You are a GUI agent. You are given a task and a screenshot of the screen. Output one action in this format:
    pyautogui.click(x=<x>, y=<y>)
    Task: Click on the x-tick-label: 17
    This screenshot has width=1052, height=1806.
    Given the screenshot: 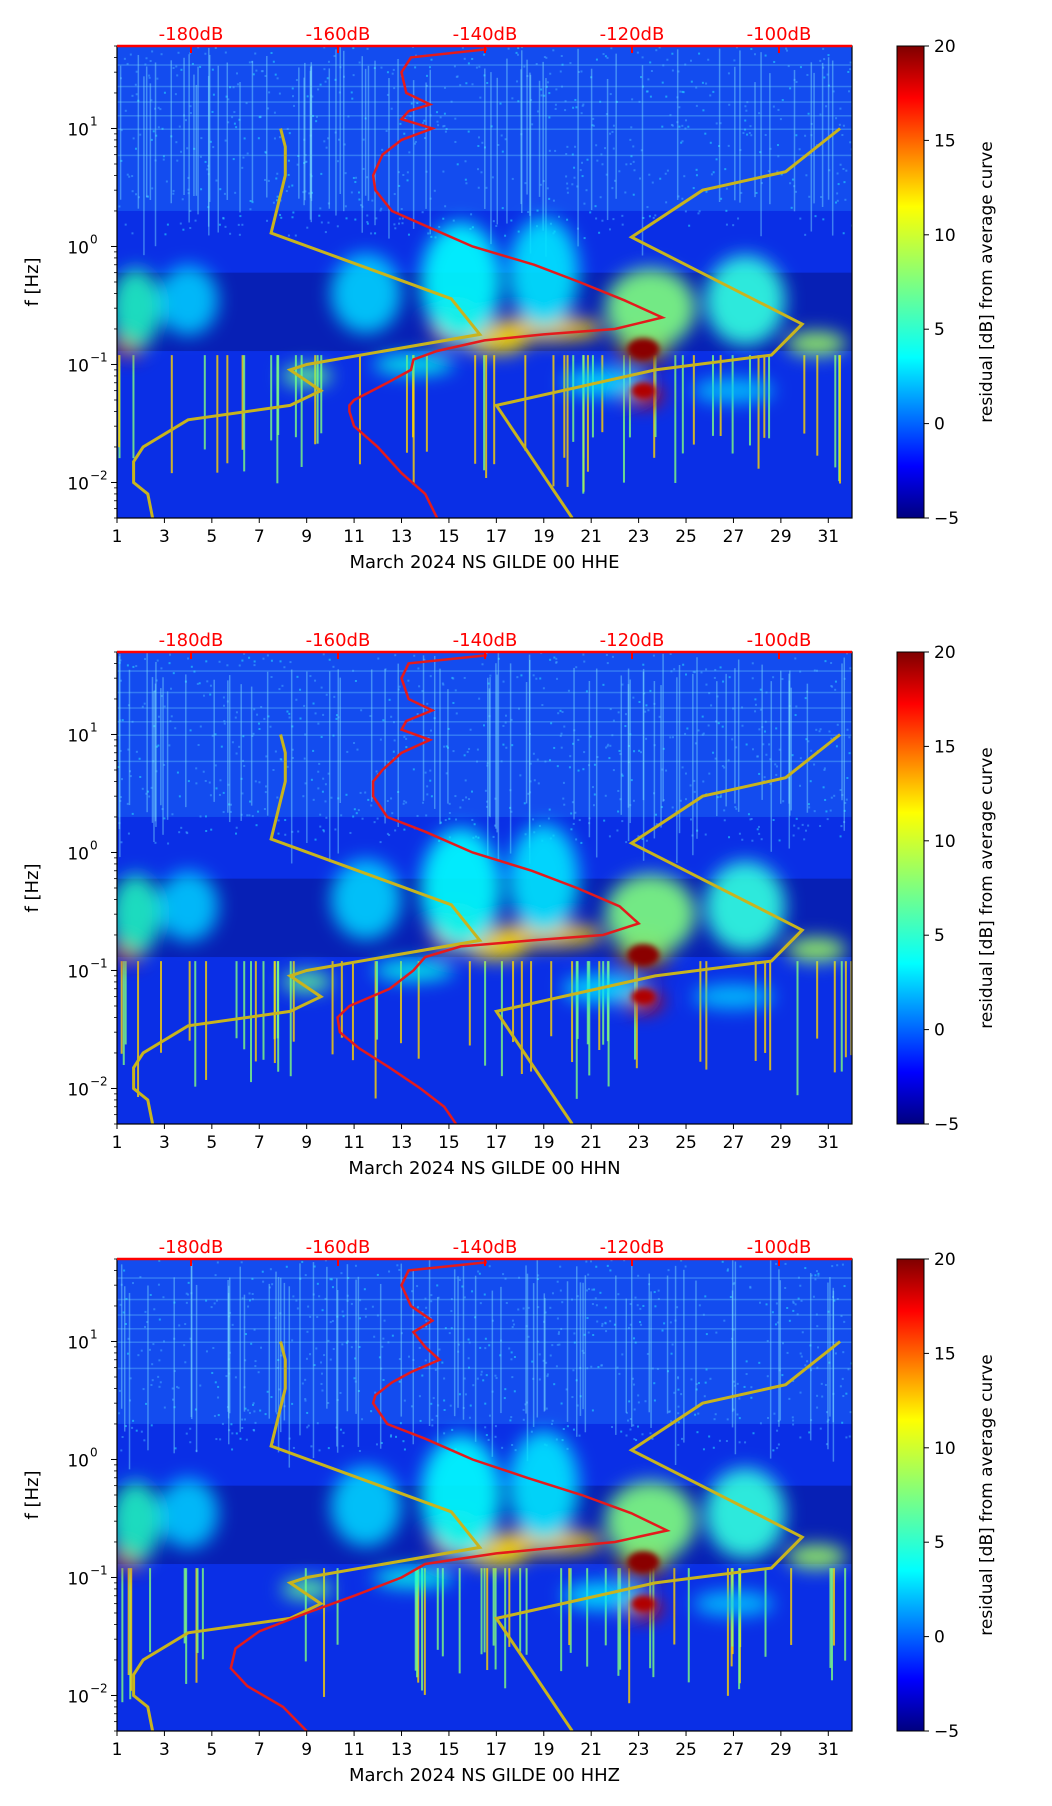 What is the action you would take?
    pyautogui.click(x=497, y=537)
    